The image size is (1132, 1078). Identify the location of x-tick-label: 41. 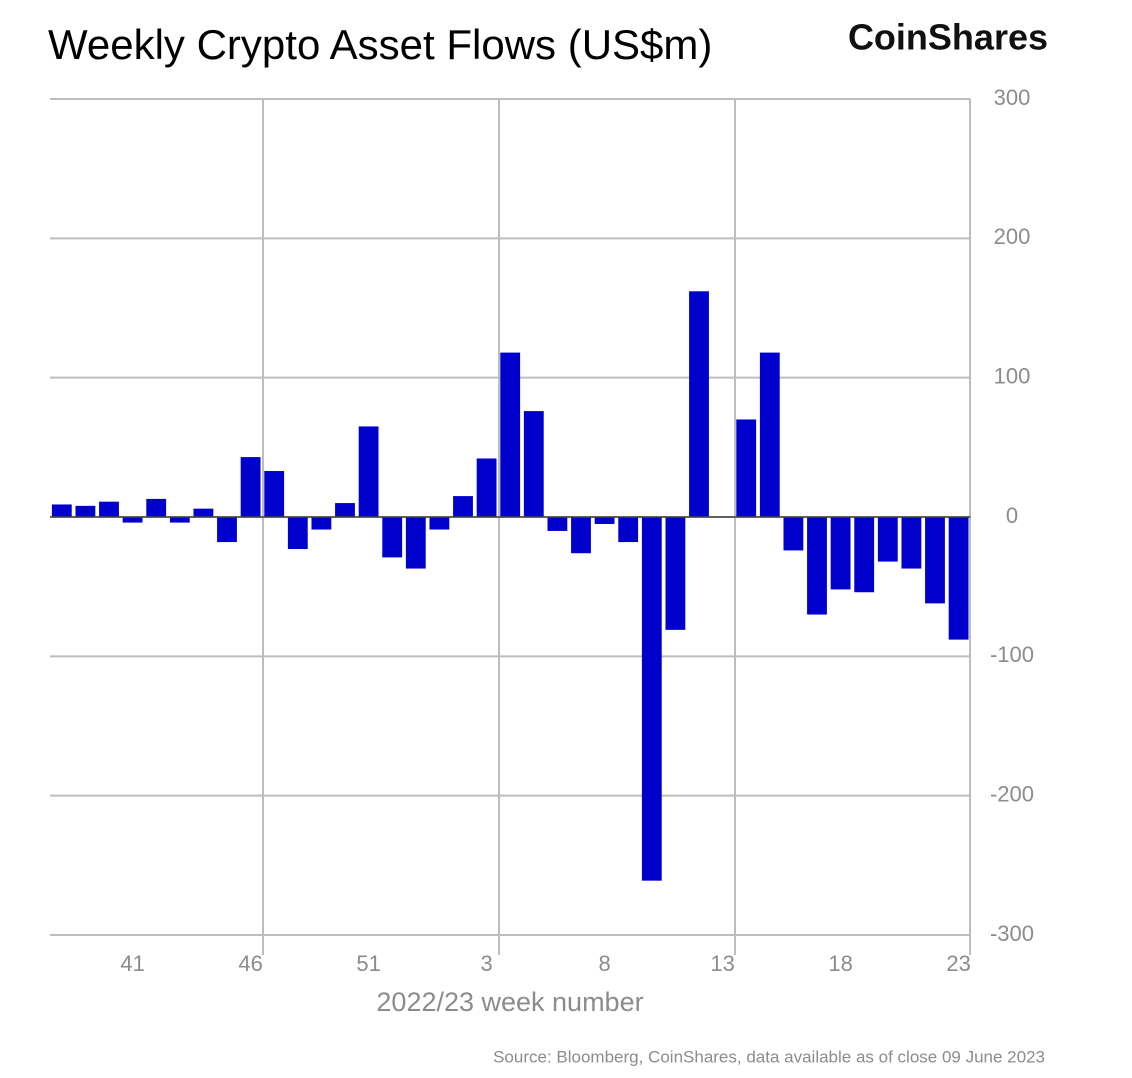
(132, 963).